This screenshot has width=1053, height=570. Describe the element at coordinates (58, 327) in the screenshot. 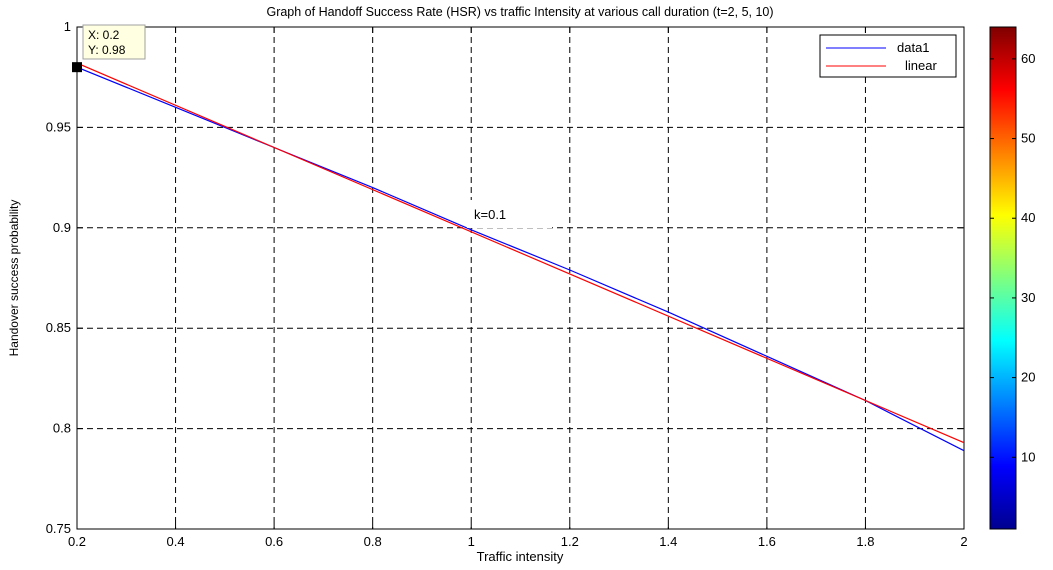

I see `y-tick-label: 0.85` at that location.